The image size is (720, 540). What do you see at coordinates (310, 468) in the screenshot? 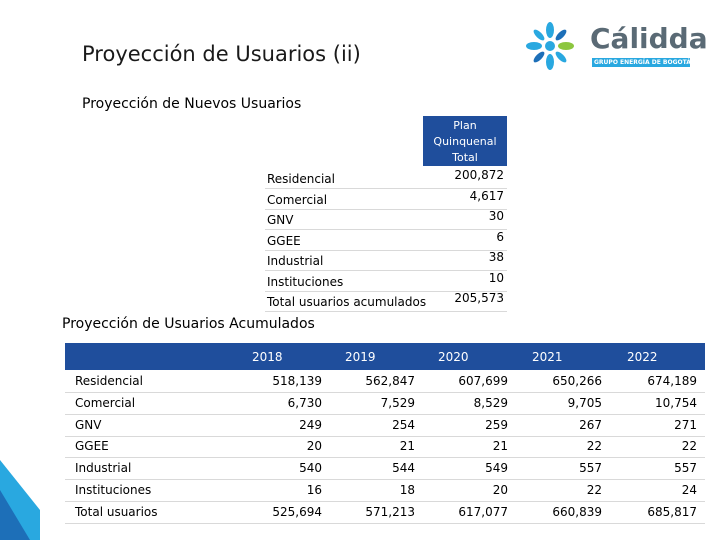
I see `cell-value: 540` at bounding box center [310, 468].